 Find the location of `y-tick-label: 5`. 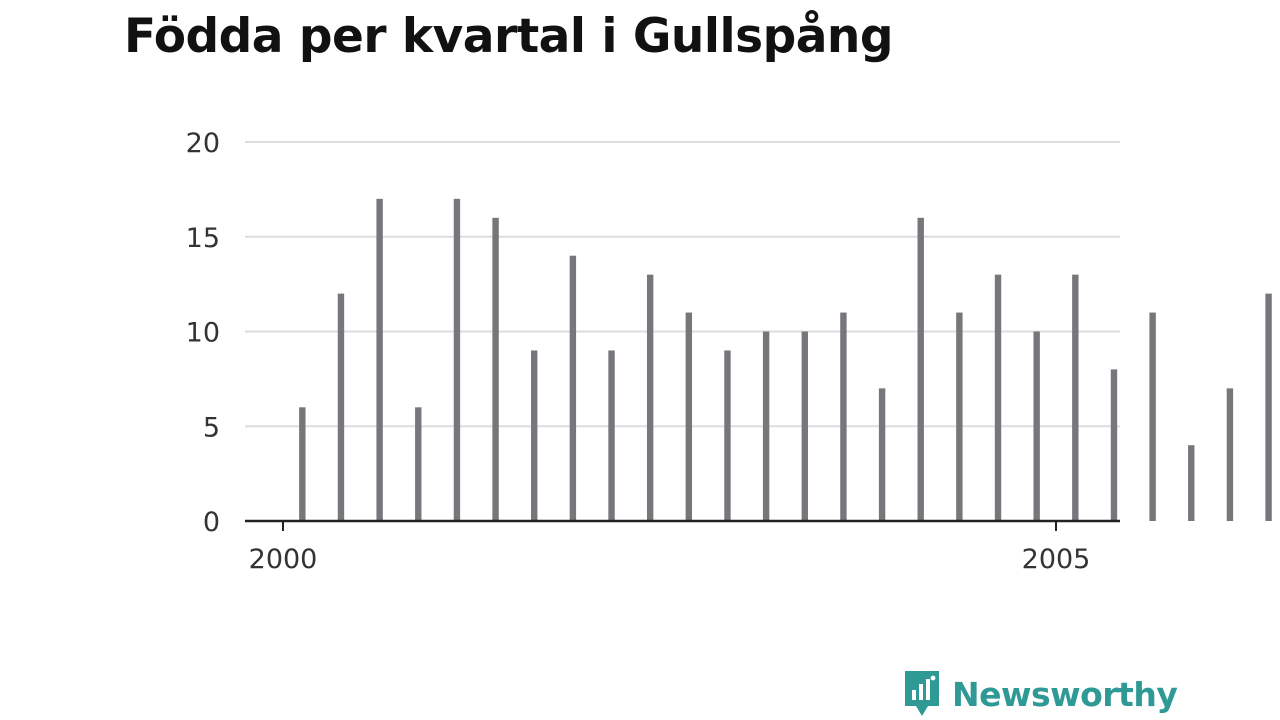

y-tick-label: 5 is located at coordinates (211, 427).